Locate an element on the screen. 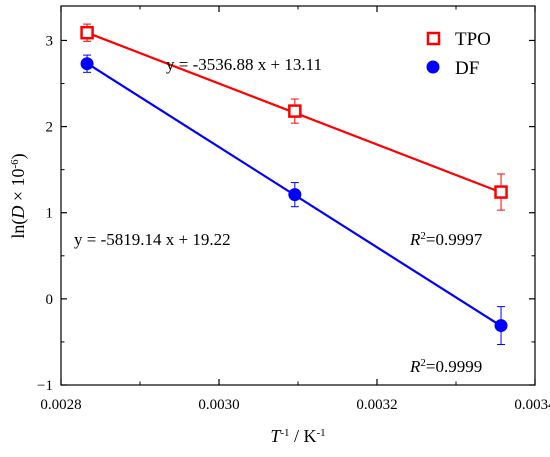 The image size is (550, 457). y-tick-label: 2 is located at coordinates (50, 128).